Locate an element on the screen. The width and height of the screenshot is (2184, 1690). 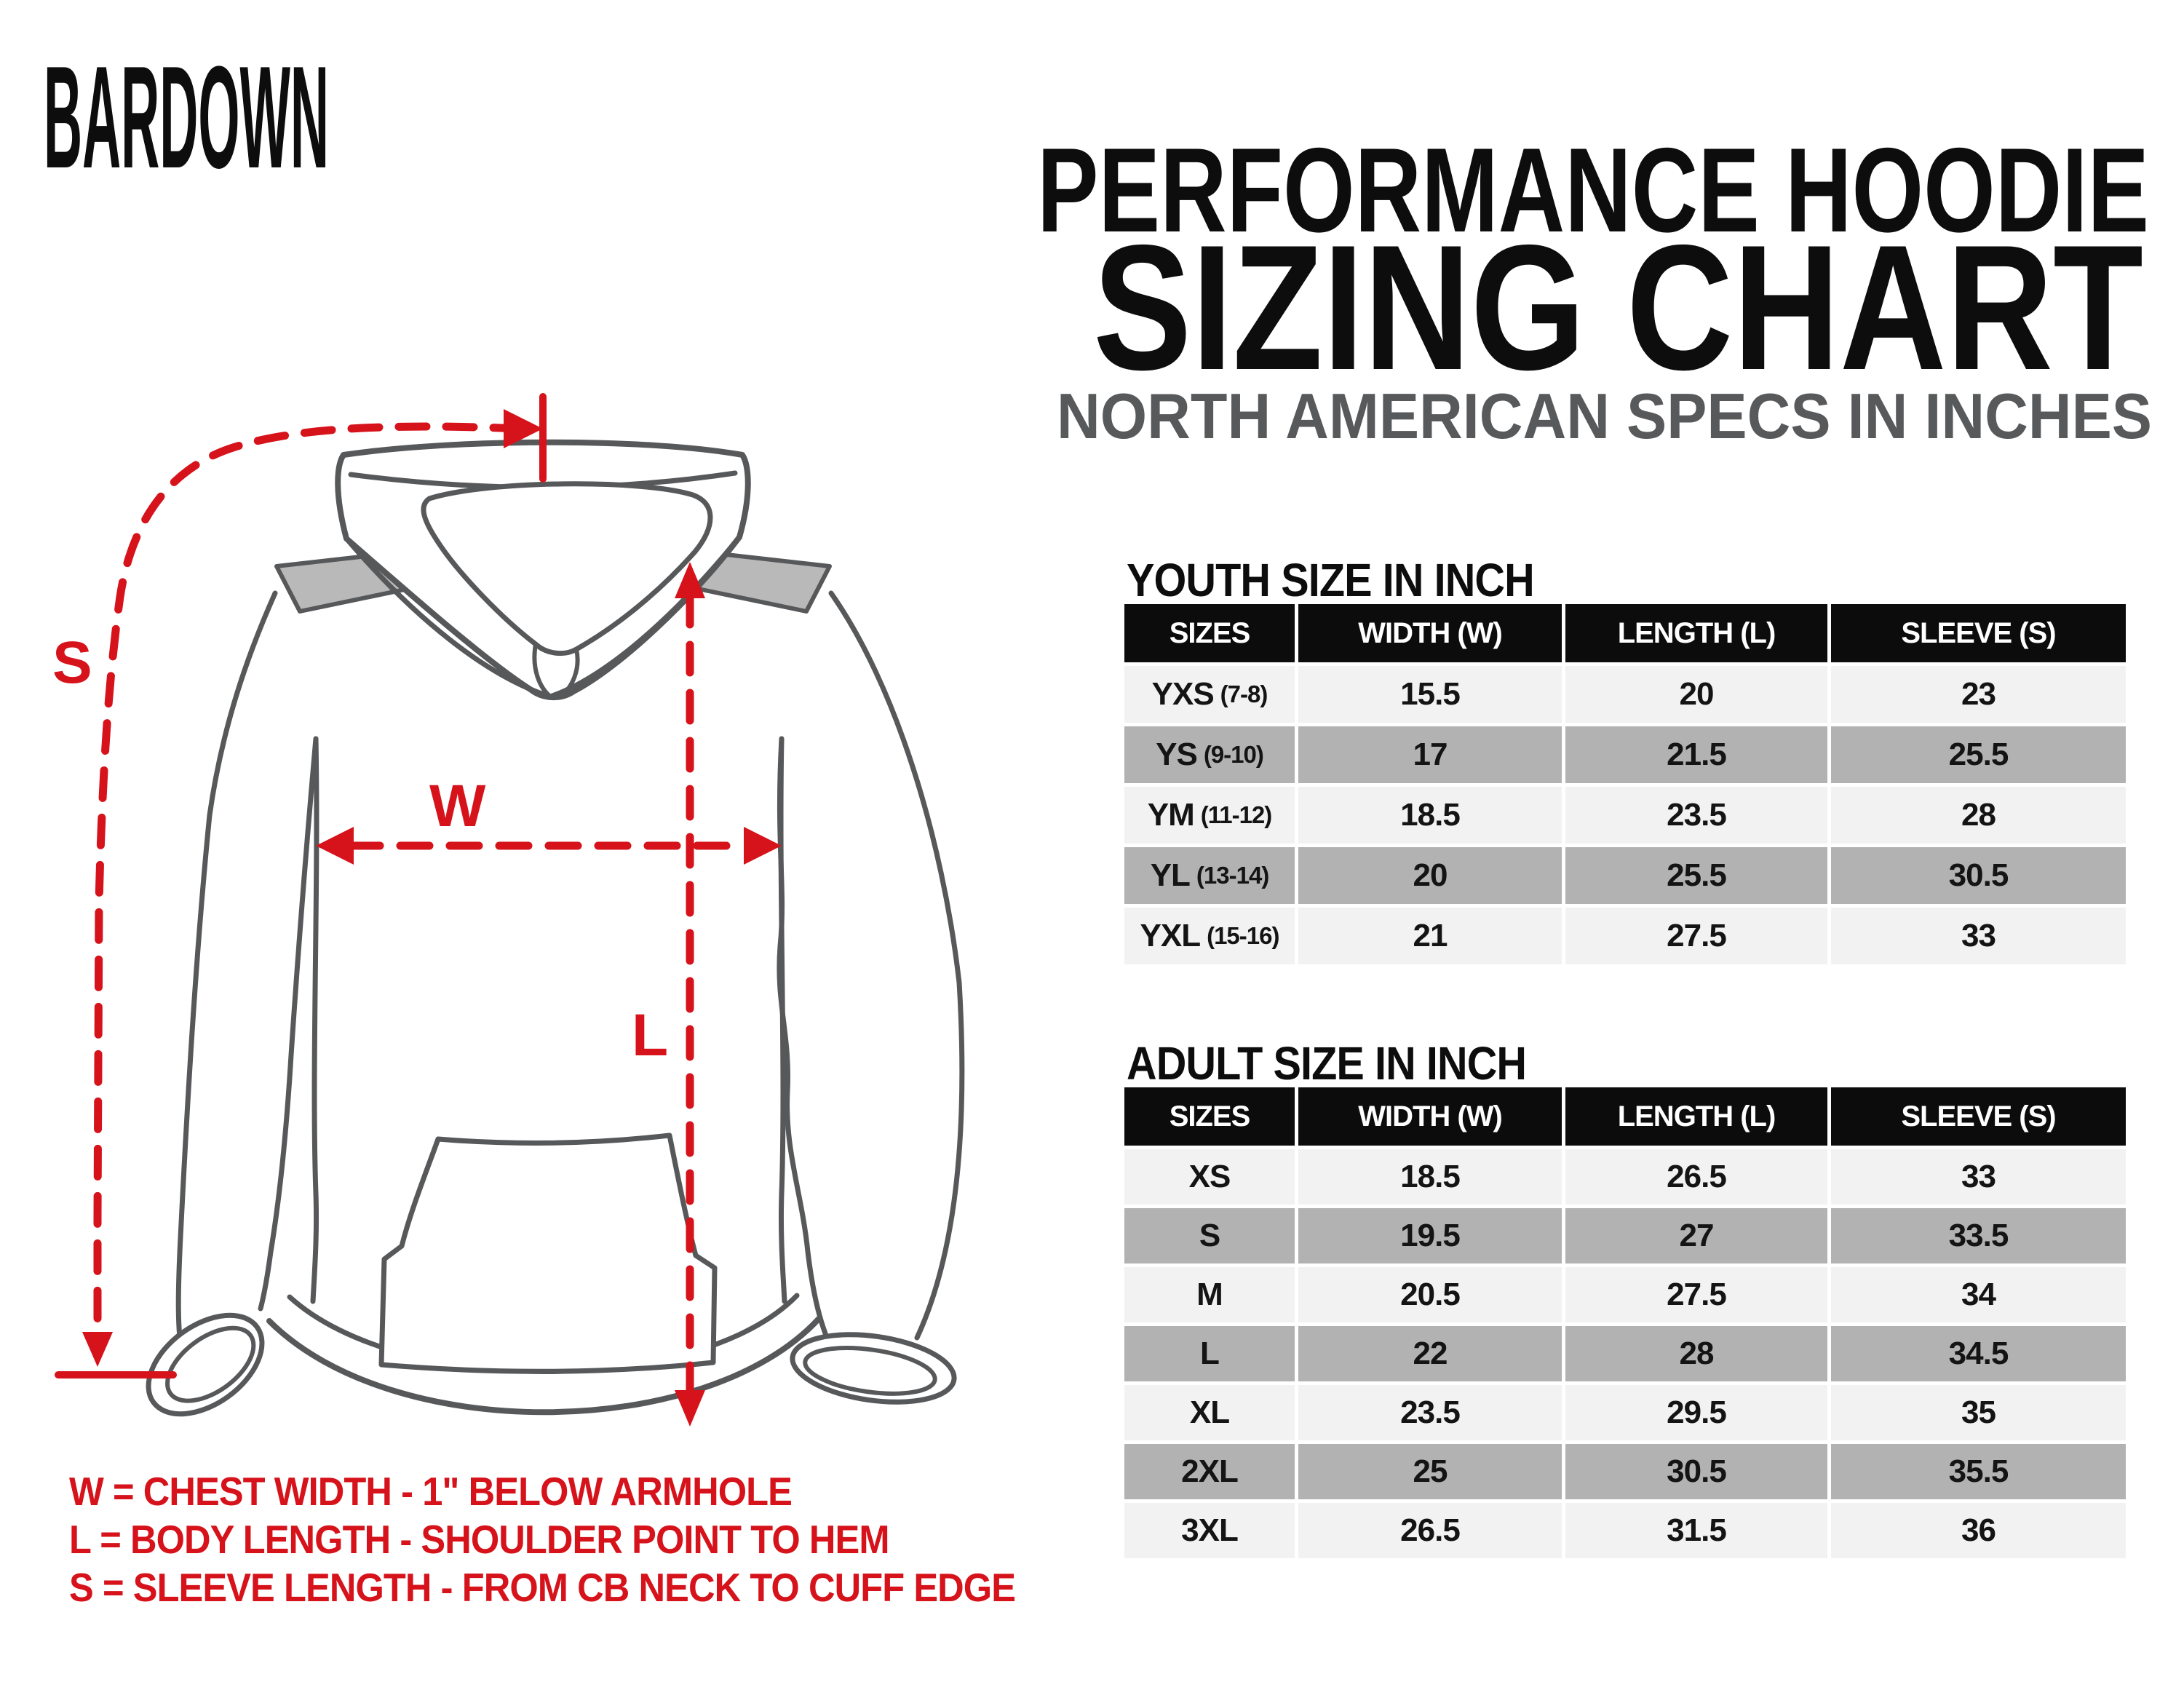
size-cell: YXS (7-8) is located at coordinates (1209, 695).